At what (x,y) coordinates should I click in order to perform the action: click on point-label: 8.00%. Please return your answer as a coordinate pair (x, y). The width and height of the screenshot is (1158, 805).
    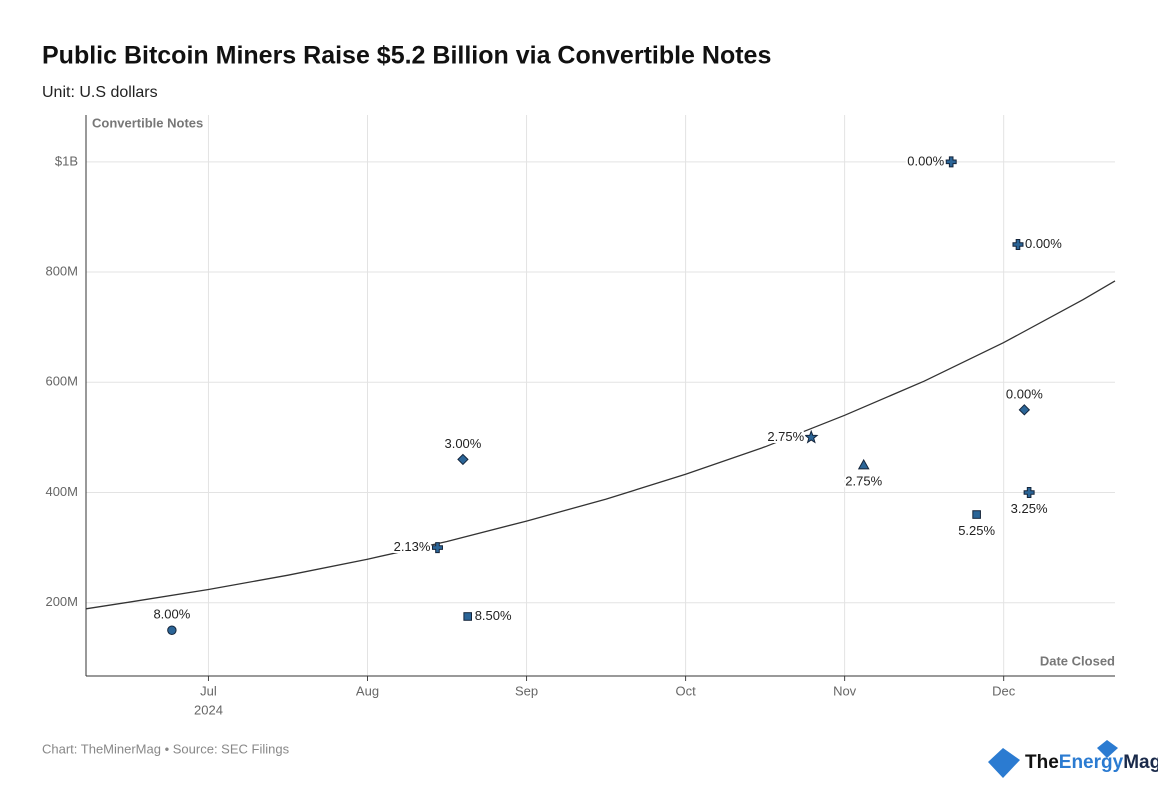
    Looking at the image, I should click on (171, 614).